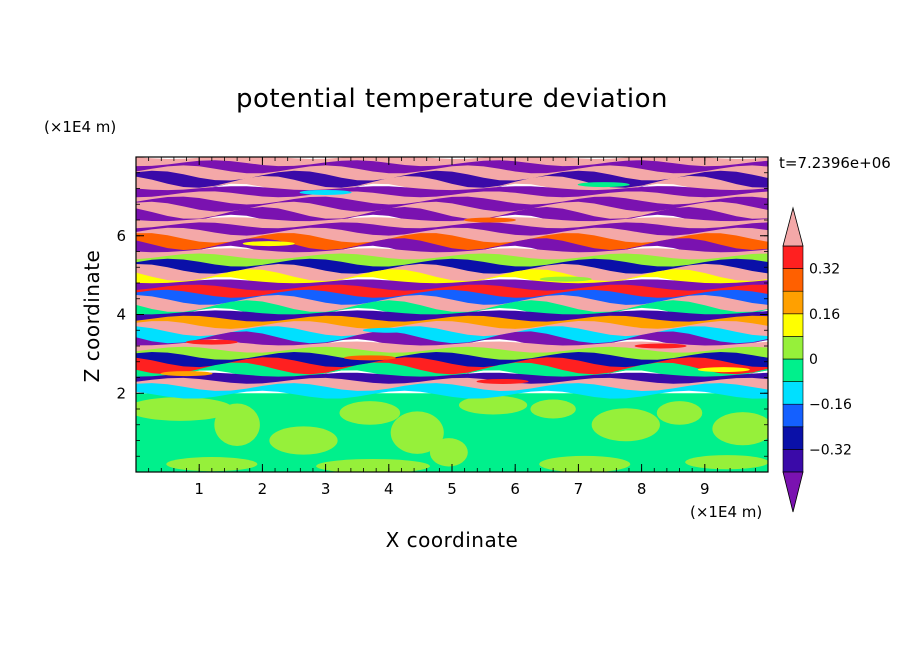 This screenshot has height=654, width=904. I want to click on colorbar-extend-max, so click(793, 226).